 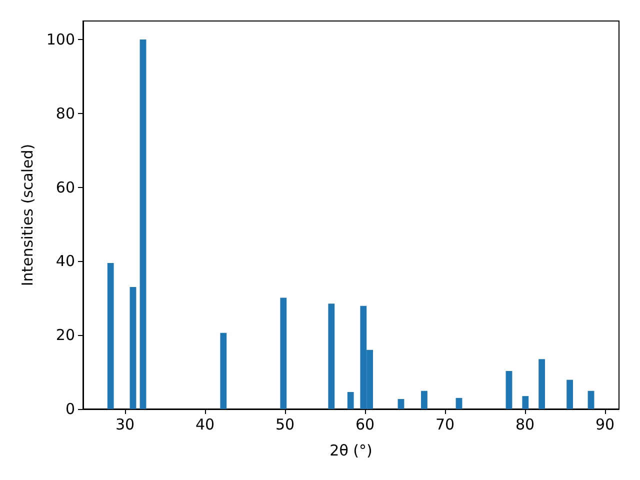 I want to click on x-tick-label: 30, so click(x=125, y=425).